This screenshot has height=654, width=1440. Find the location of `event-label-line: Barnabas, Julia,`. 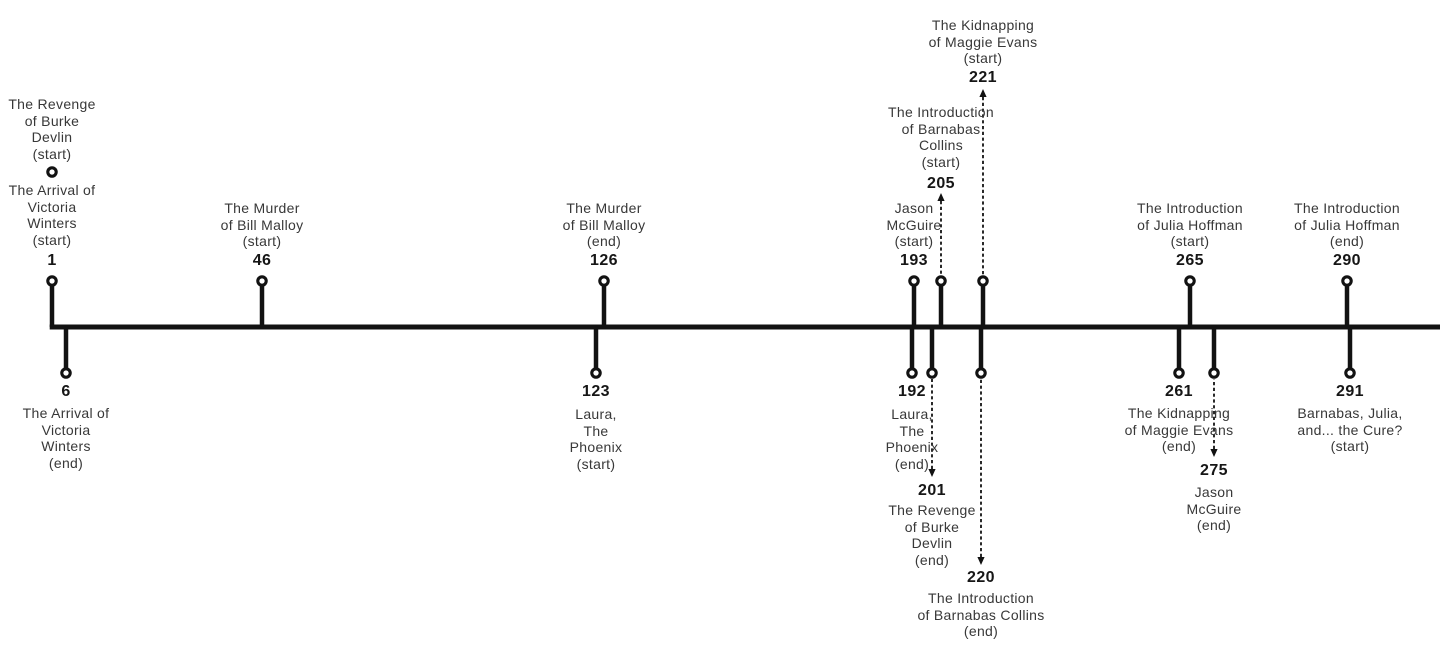

event-label-line: Barnabas, Julia, is located at coordinates (1350, 413).